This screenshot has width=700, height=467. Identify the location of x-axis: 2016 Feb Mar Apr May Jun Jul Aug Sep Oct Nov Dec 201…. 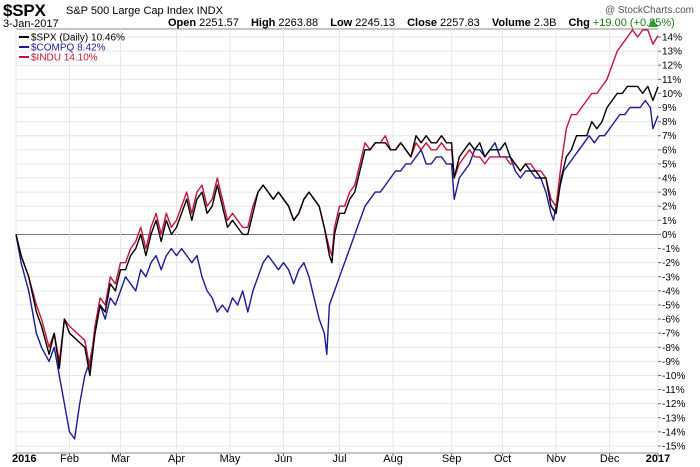
(341, 459).